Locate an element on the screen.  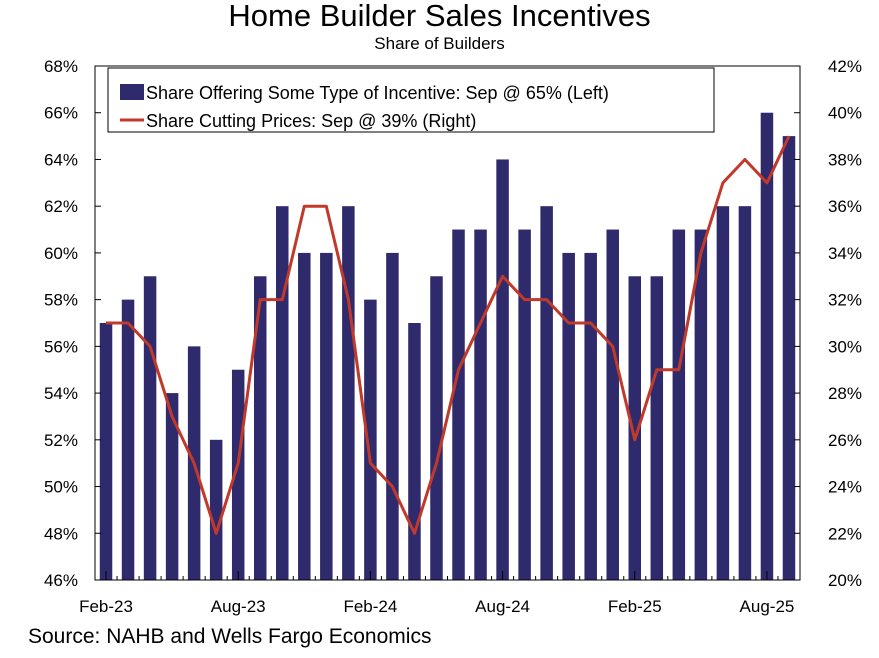
legend: Share Offering Some Type of Incentive is located at coordinates (411, 100).